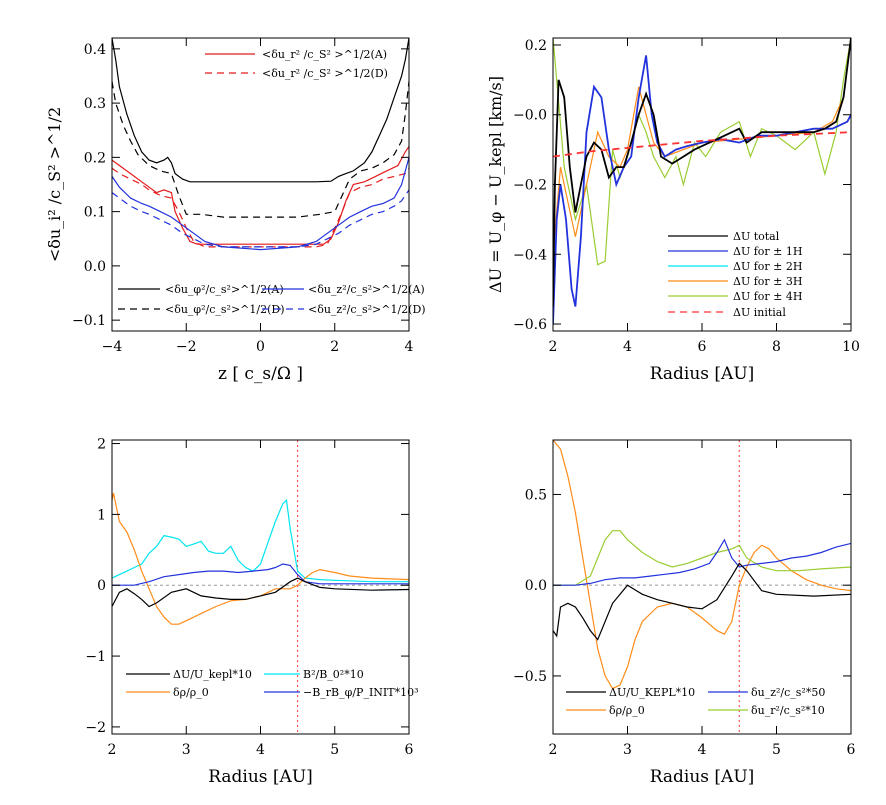 The image size is (886, 805). I want to click on legend-label: <δu_r² /c_S² >^1/2(D), so click(325, 73).